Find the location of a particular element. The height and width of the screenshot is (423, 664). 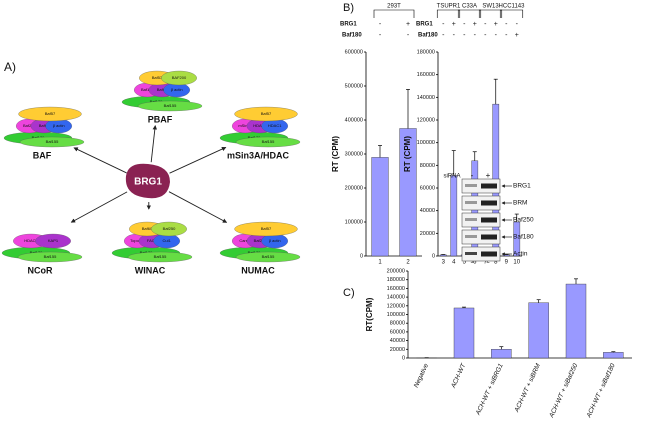

brg1-label: BRG1 is located at coordinates (148, 182).